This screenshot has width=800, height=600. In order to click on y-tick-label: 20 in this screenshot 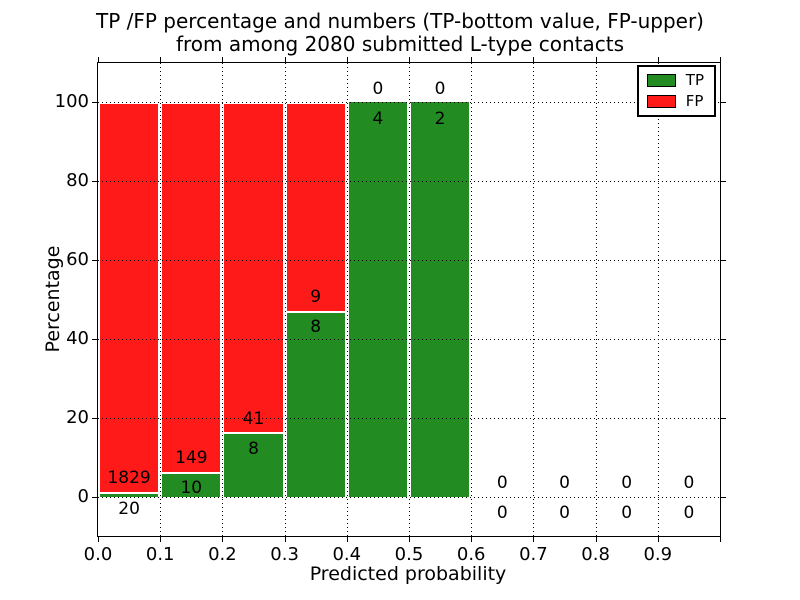, I will do `click(77, 417)`.